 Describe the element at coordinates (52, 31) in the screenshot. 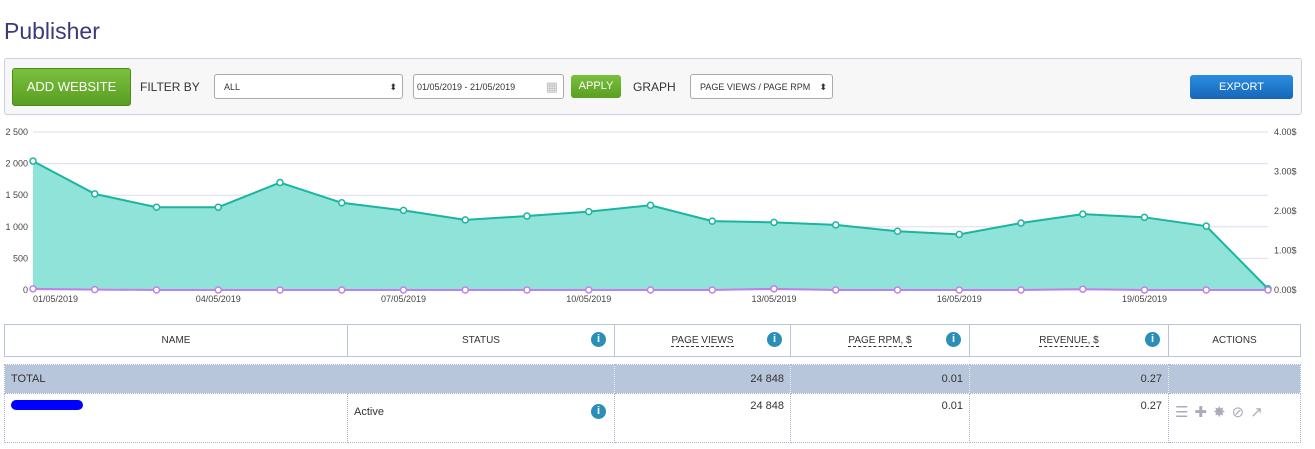

I see `page-title: Publisher` at that location.